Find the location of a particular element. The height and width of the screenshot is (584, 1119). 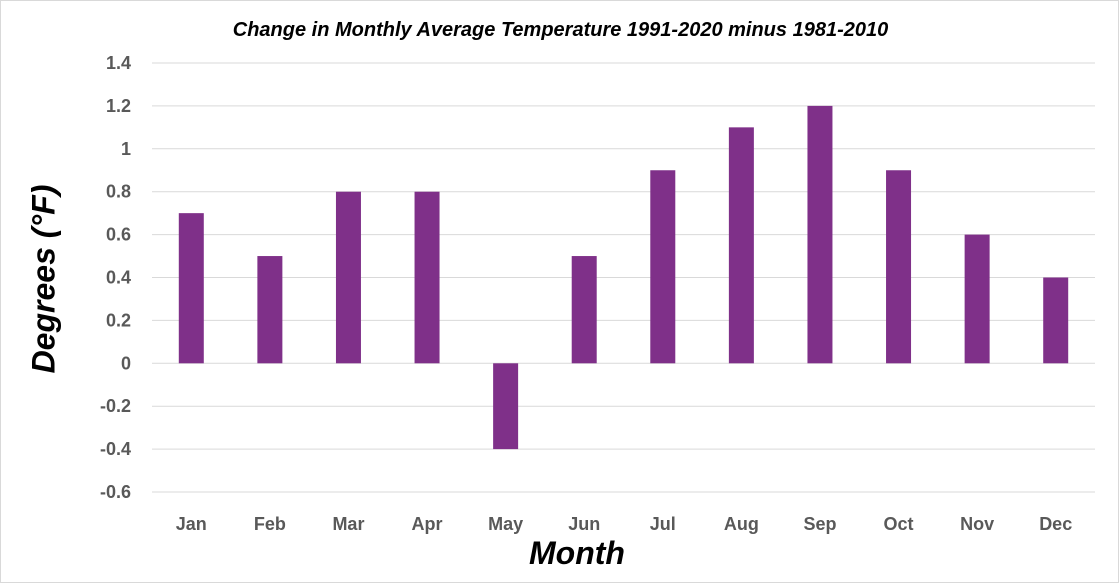

bar-mar is located at coordinates (348, 277).